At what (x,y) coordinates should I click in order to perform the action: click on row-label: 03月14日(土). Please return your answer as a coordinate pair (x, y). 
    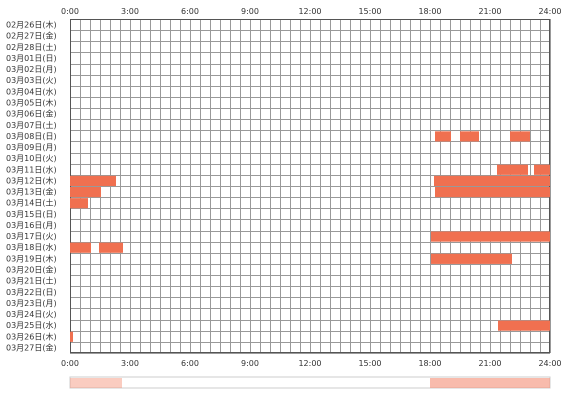
    Looking at the image, I should click on (31, 203).